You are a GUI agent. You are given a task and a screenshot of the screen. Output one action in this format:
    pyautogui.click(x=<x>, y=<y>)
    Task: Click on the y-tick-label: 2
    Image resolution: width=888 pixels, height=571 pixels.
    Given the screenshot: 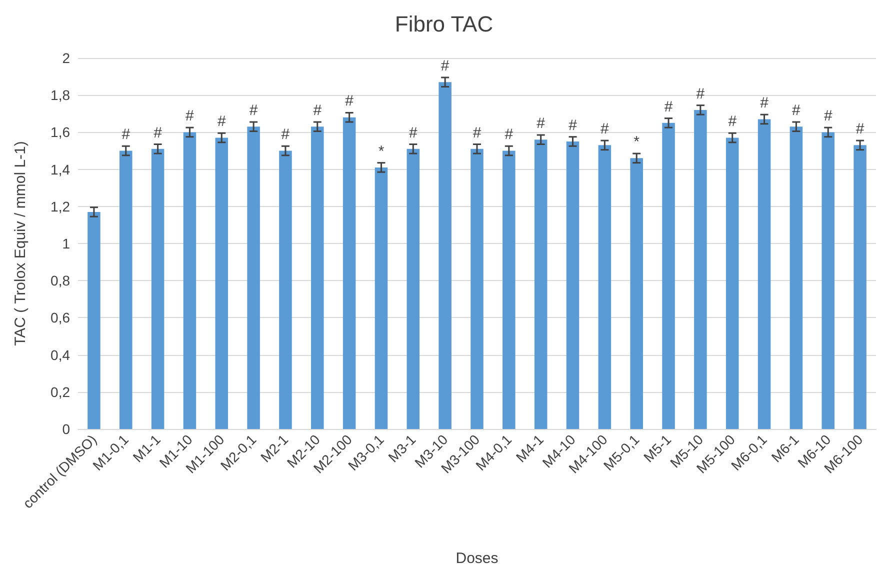 What is the action you would take?
    pyautogui.click(x=66, y=58)
    